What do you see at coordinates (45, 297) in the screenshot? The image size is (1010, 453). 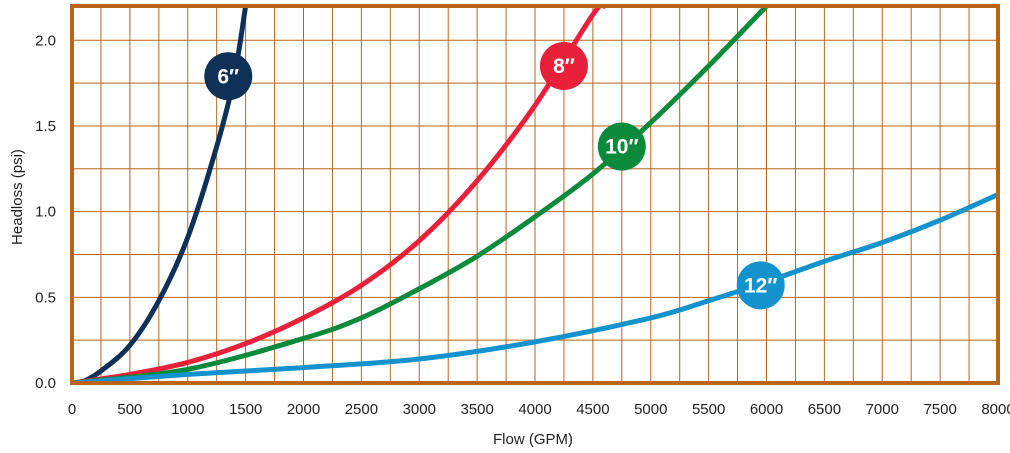 I see `y-tick-label: 0.5` at bounding box center [45, 297].